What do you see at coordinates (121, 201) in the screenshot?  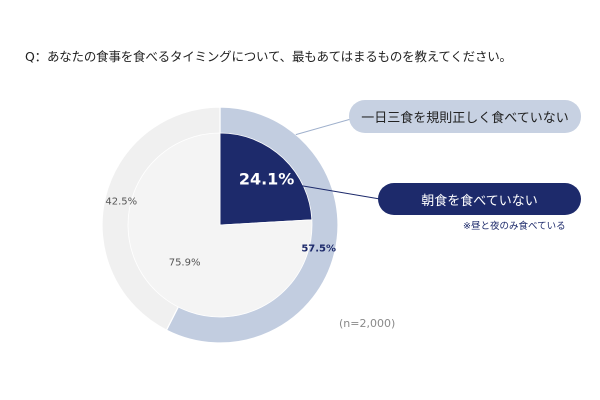 I see `outer-ring-label-2: 42.5%` at bounding box center [121, 201].